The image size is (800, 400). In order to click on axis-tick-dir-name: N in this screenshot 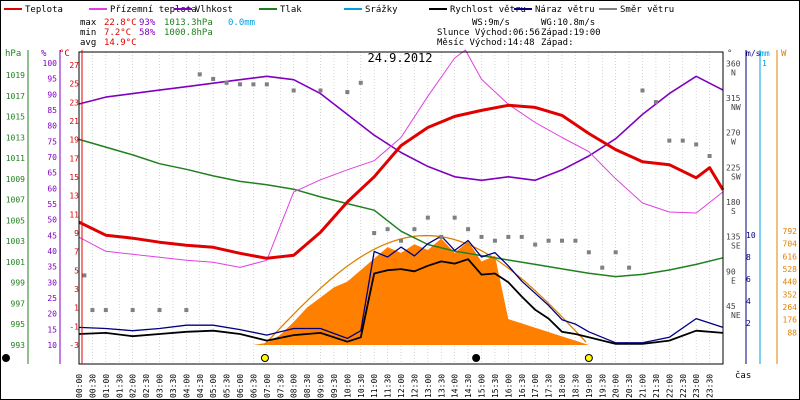, I will do `click(733, 72)`.